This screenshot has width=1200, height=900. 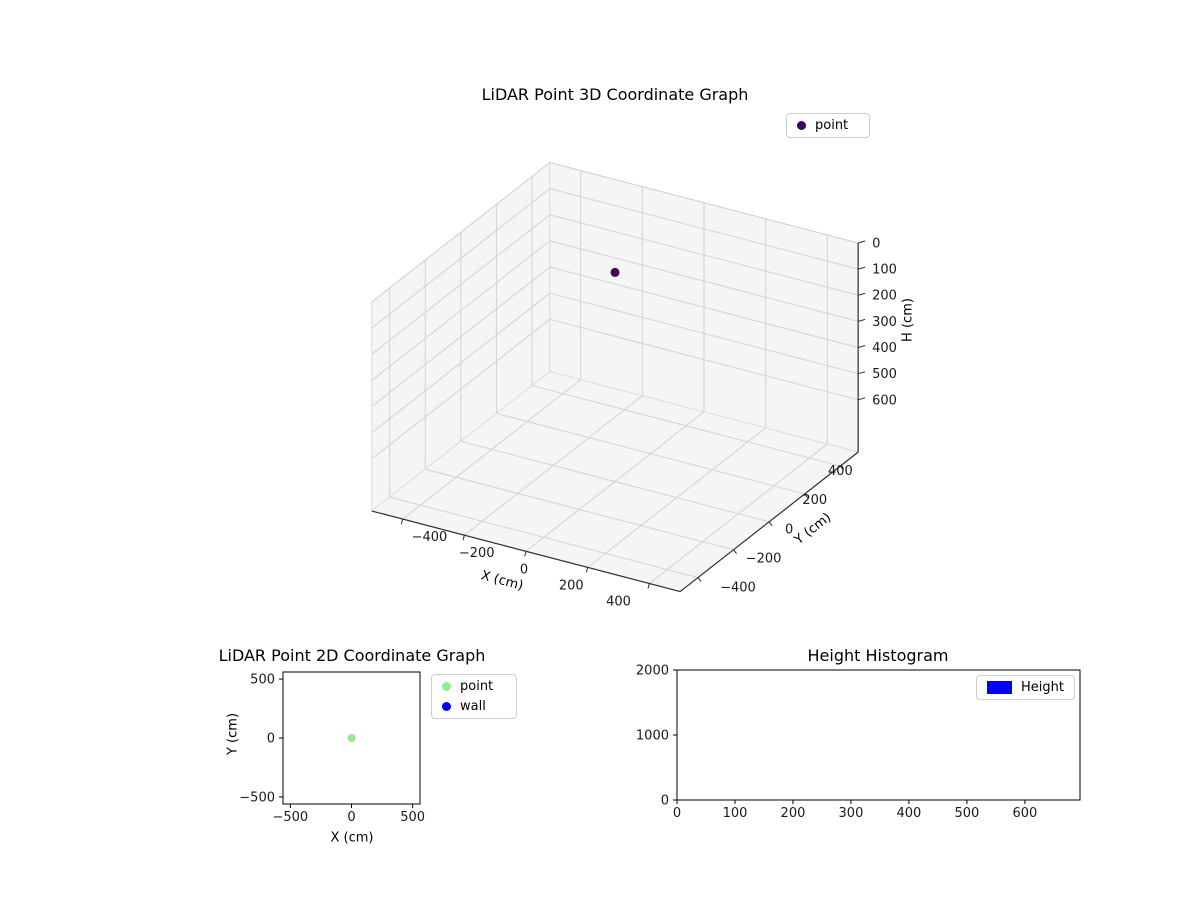 What do you see at coordinates (884, 270) in the screenshot?
I see `z-tick-label: 100` at bounding box center [884, 270].